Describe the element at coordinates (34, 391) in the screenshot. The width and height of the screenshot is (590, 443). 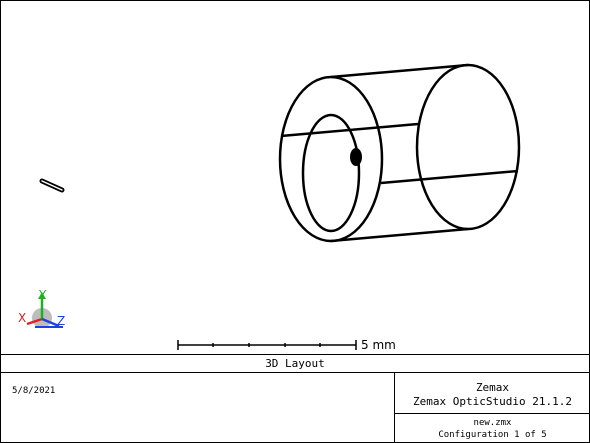
I see `date-label: 5/8/2021` at that location.